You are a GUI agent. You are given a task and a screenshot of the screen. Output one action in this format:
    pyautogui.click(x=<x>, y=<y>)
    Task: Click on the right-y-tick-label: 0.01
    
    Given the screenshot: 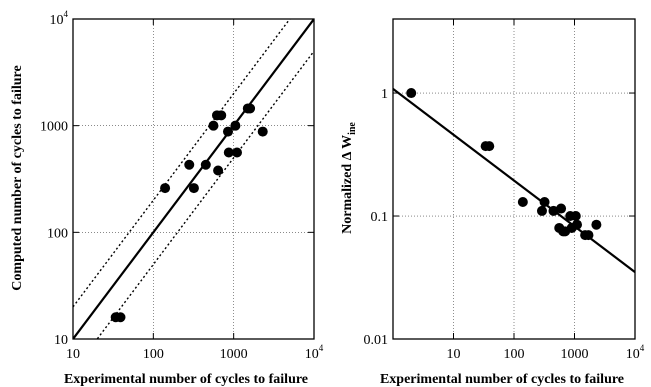 What is the action you would take?
    pyautogui.click(x=376, y=340)
    